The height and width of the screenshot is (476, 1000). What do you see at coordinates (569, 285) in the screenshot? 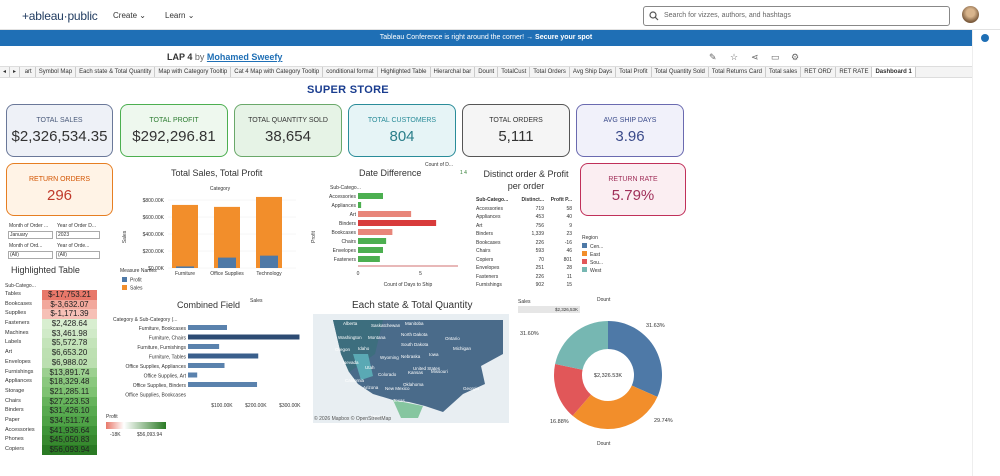
I see `table-cell: 15` at bounding box center [569, 285].